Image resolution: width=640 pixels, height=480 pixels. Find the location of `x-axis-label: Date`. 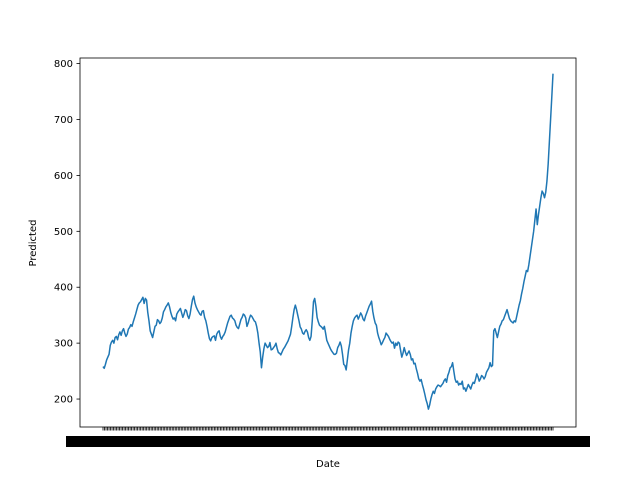

x-axis-label: Date is located at coordinates (328, 464).